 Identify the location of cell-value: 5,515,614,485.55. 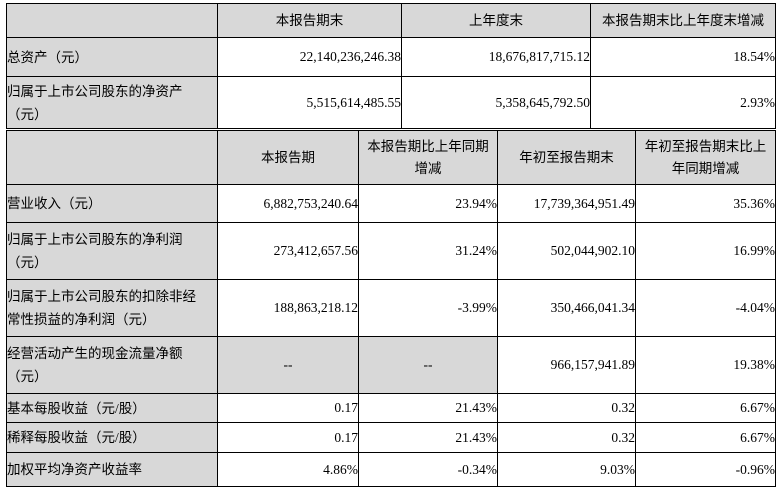
(309, 102).